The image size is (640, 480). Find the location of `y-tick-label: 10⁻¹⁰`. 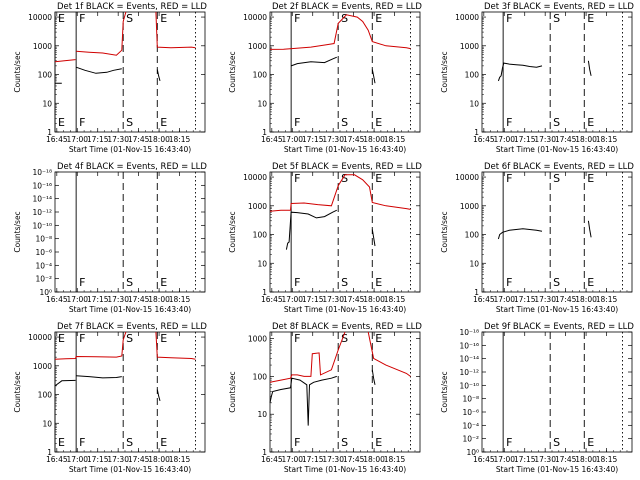

y-tick-label: 10⁻¹⁰ is located at coordinates (42, 225).